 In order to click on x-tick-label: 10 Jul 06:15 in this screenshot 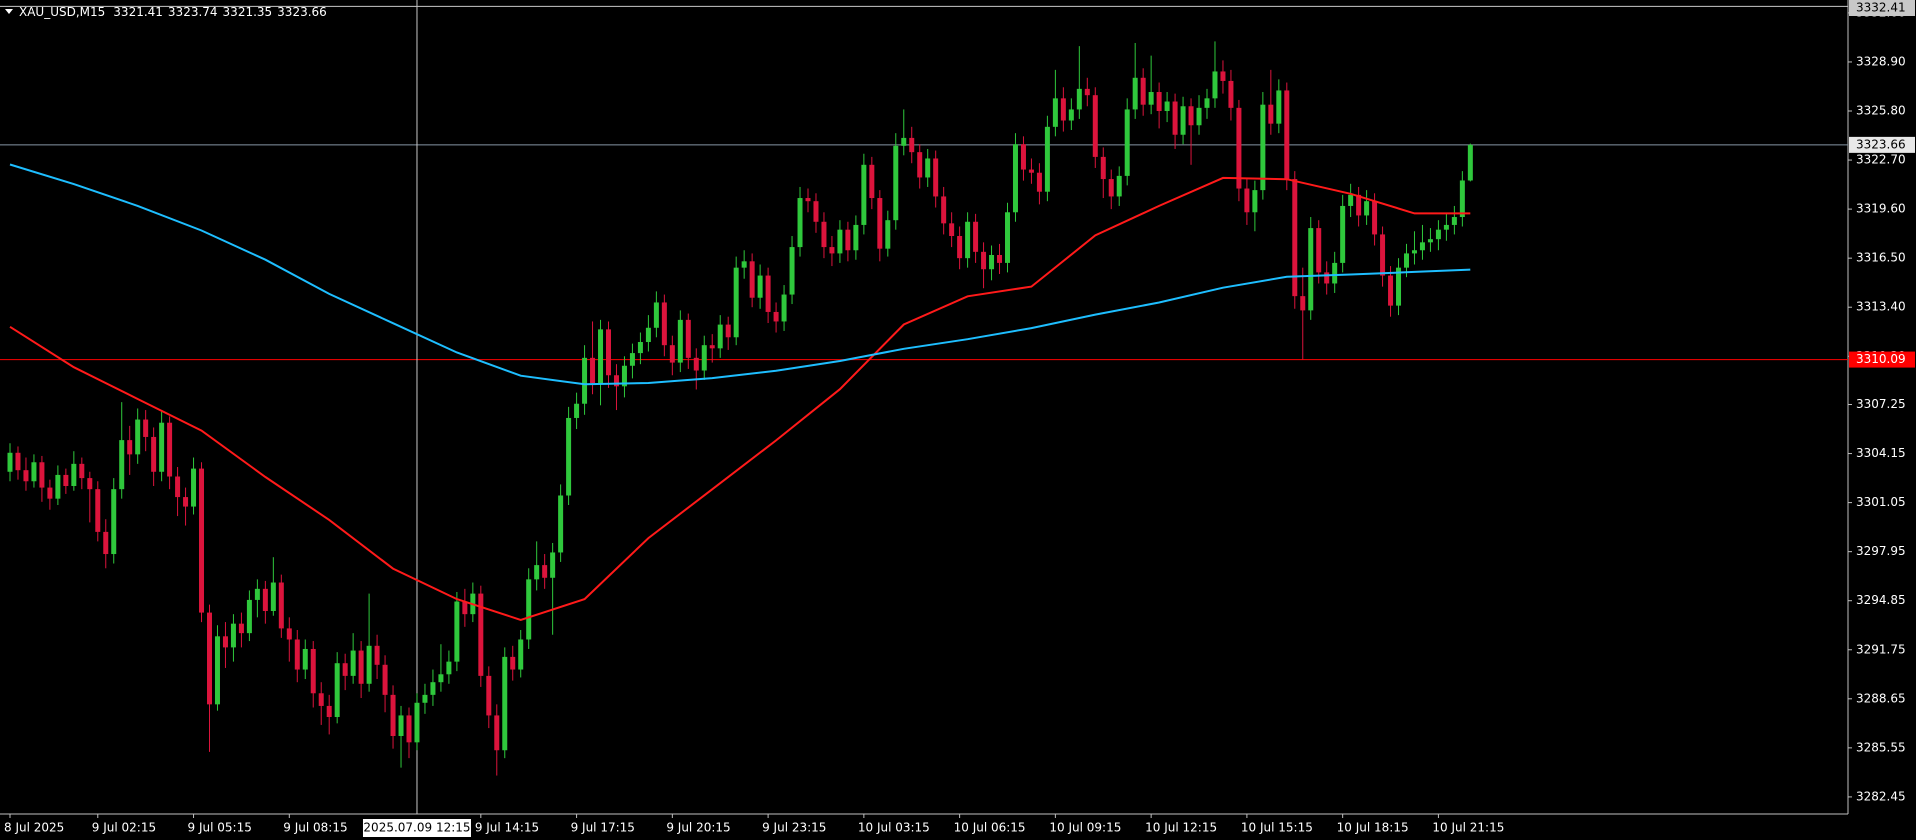, I will do `click(990, 828)`.